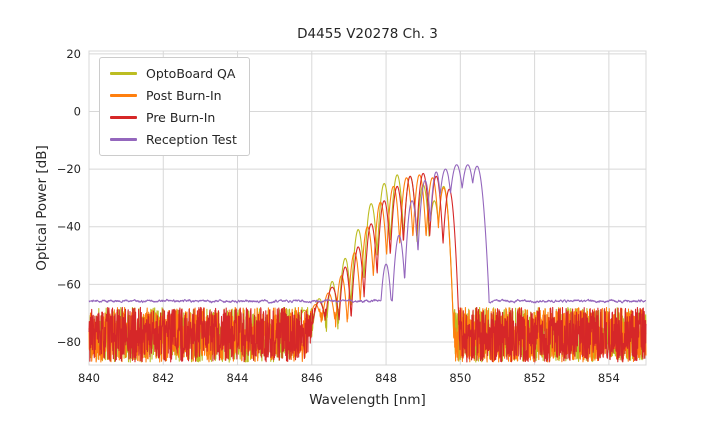 This screenshot has height=432, width=720. I want to click on legend-swatch-optoboard-qa, so click(123, 73).